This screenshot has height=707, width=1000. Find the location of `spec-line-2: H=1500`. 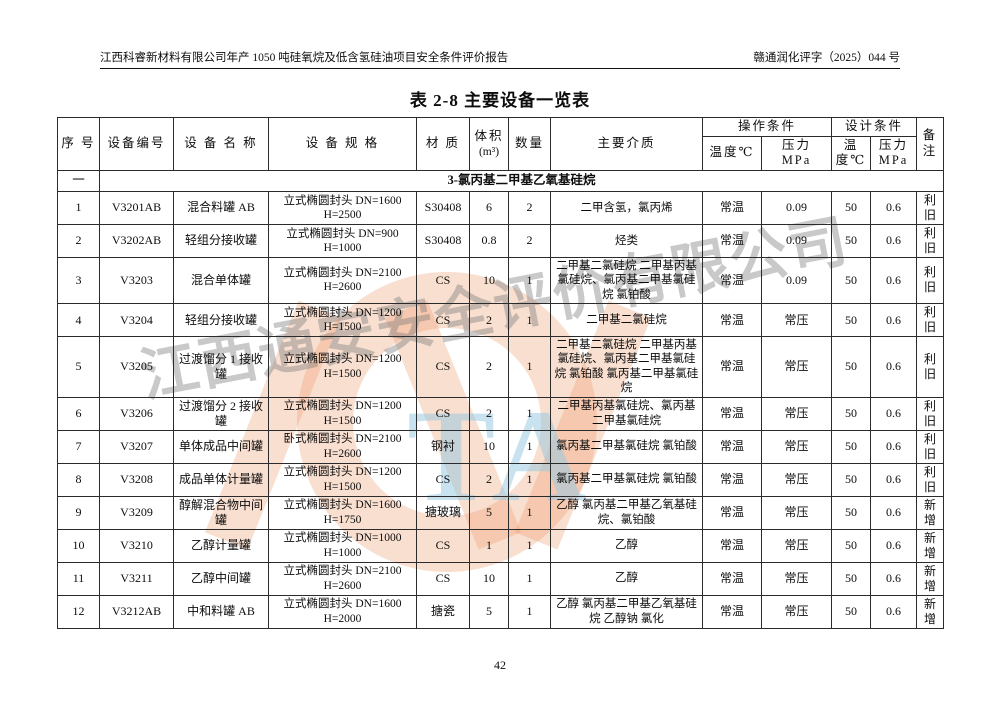

spec-line-2: H=1500 is located at coordinates (342, 327).